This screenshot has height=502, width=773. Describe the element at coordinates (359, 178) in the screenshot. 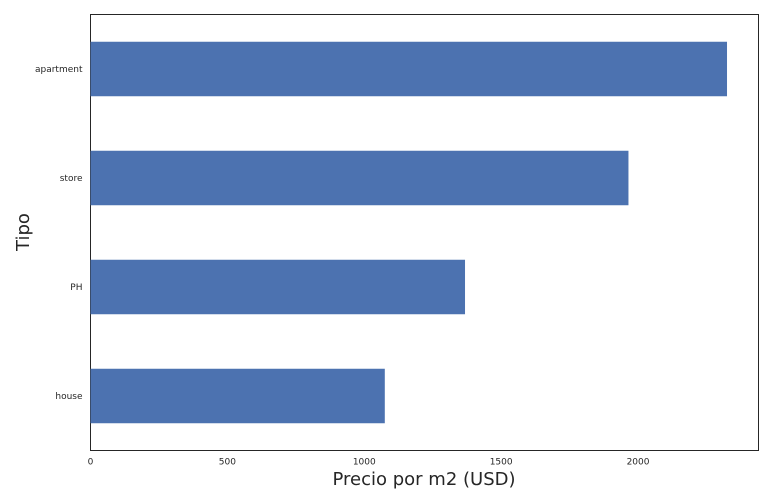

I see `bar-store` at that location.